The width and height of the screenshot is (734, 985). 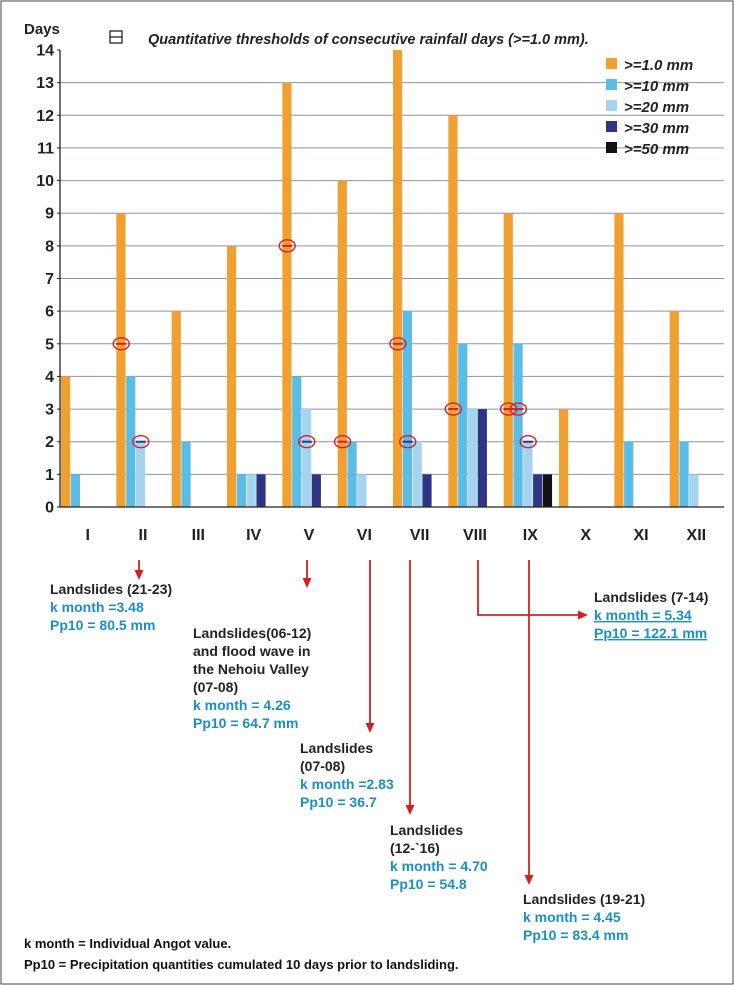 I want to click on threshold-markers, so click(x=324, y=344).